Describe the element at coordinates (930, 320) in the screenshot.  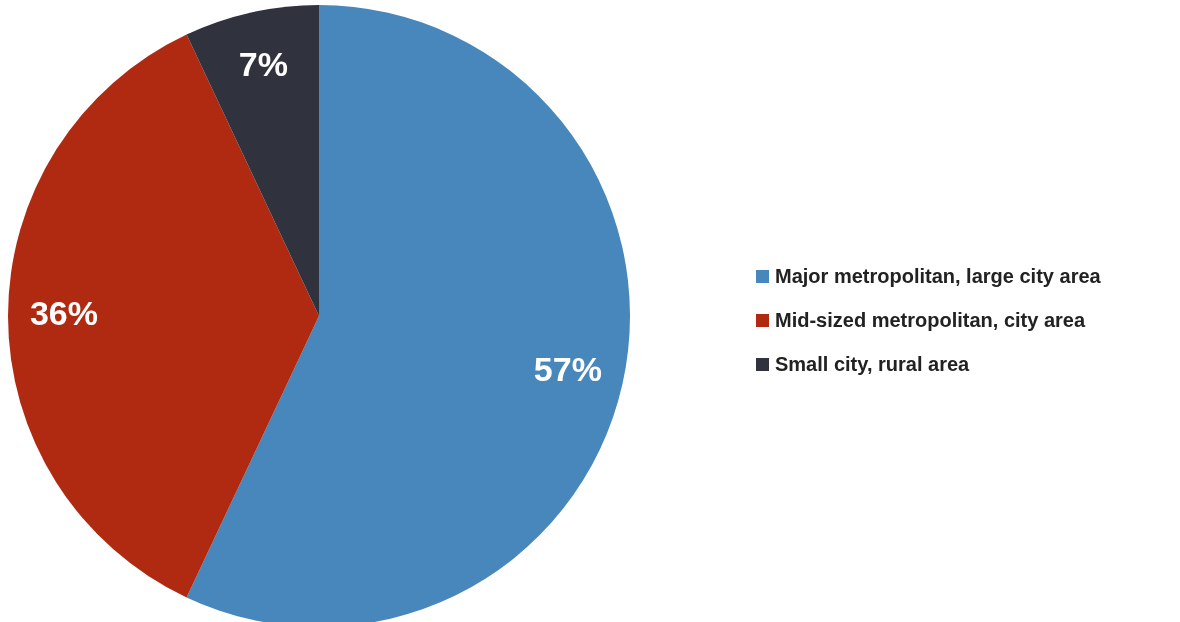
I see `legend-label: Mid-sized metropolitan, city area` at that location.